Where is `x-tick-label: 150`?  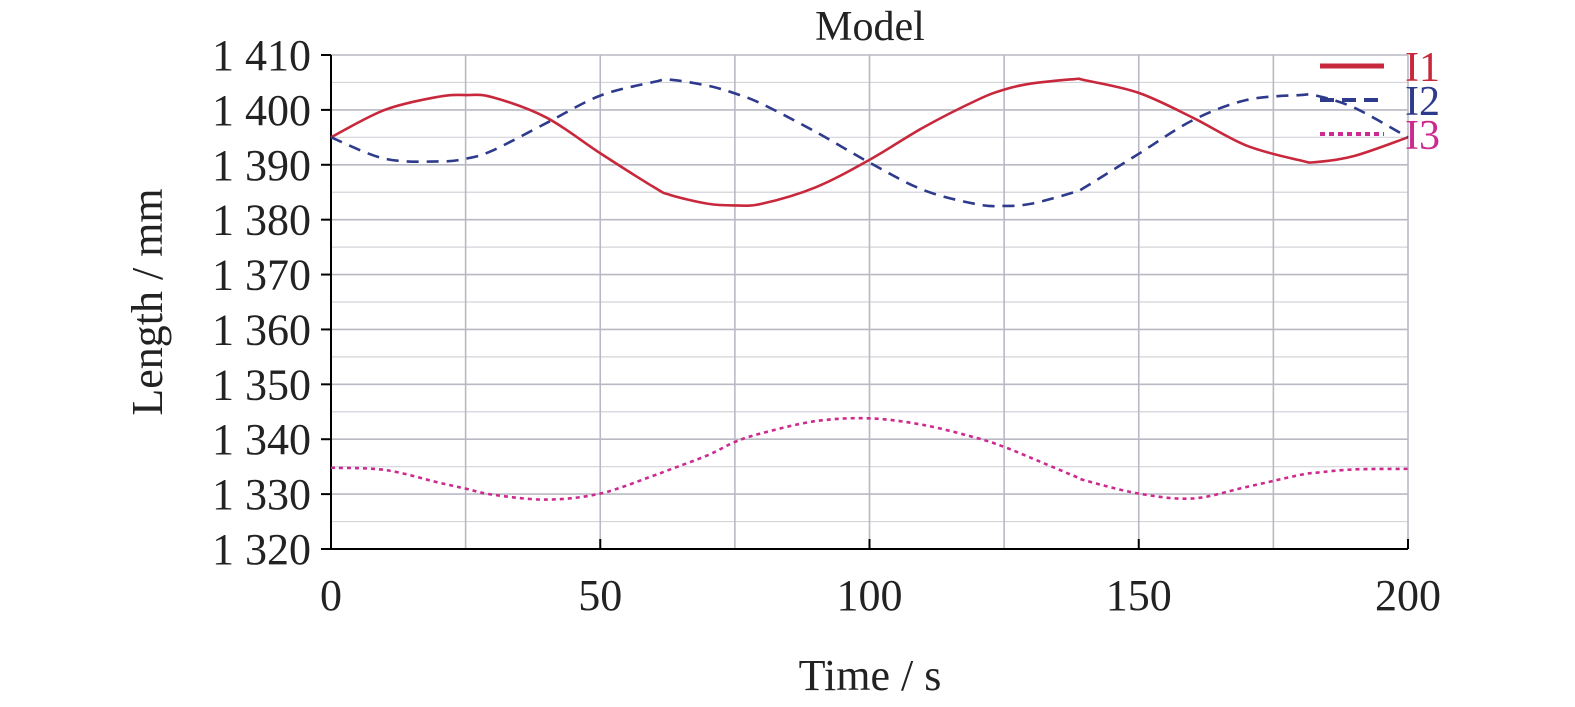 x-tick-label: 150 is located at coordinates (1139, 595).